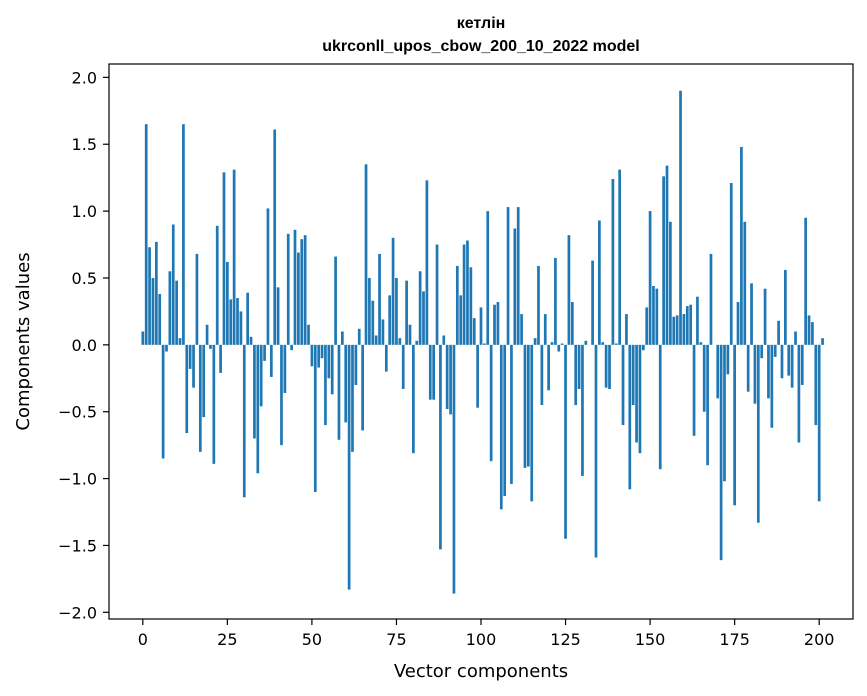  I want to click on x-axis: 0 25 50 75 100 125 150 175 200, so click(486, 634).